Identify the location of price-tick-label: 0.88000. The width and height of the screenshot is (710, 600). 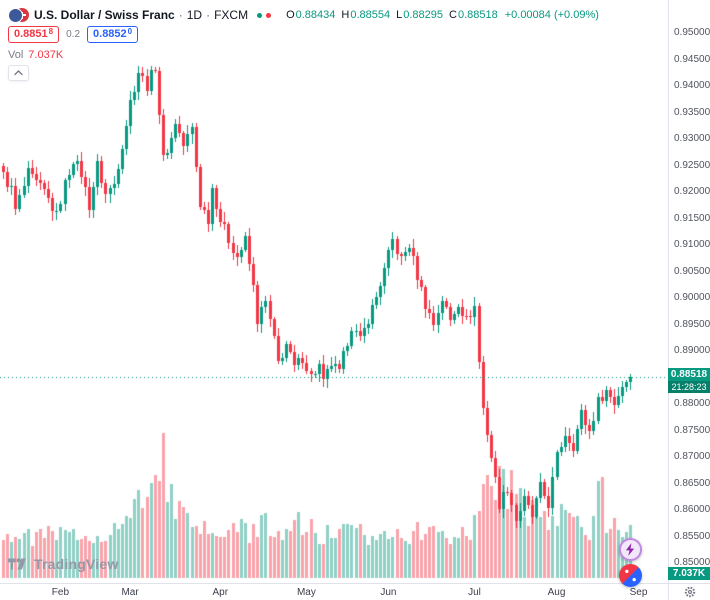
(692, 403).